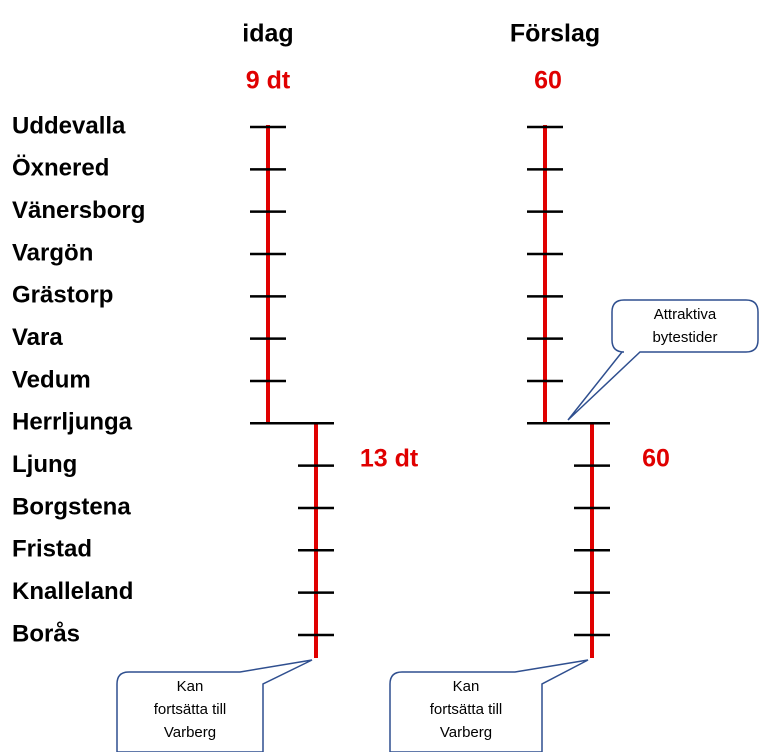 This screenshot has width=761, height=752. Describe the element at coordinates (685, 314) in the screenshot. I see `callout-text: Attraktiva` at that location.